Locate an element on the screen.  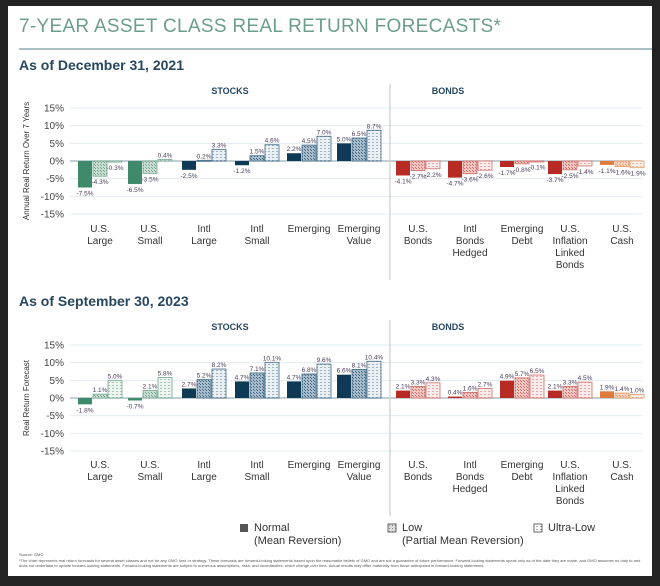
data-label: 8.2% is located at coordinates (219, 365).